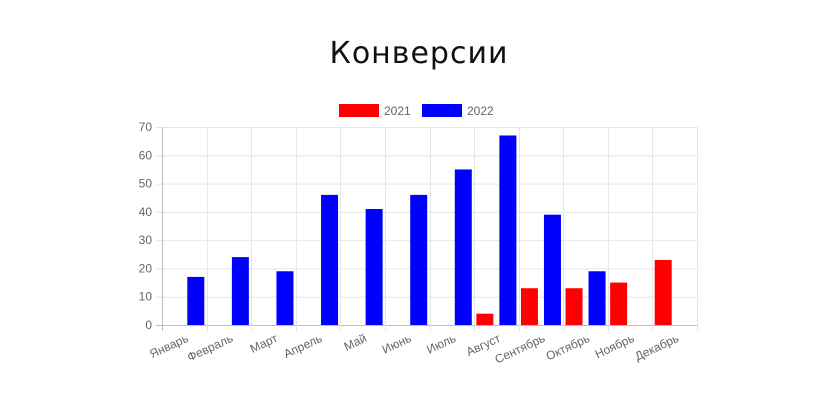  What do you see at coordinates (397, 344) in the screenshot?
I see `x-tick-label: Июнь` at bounding box center [397, 344].